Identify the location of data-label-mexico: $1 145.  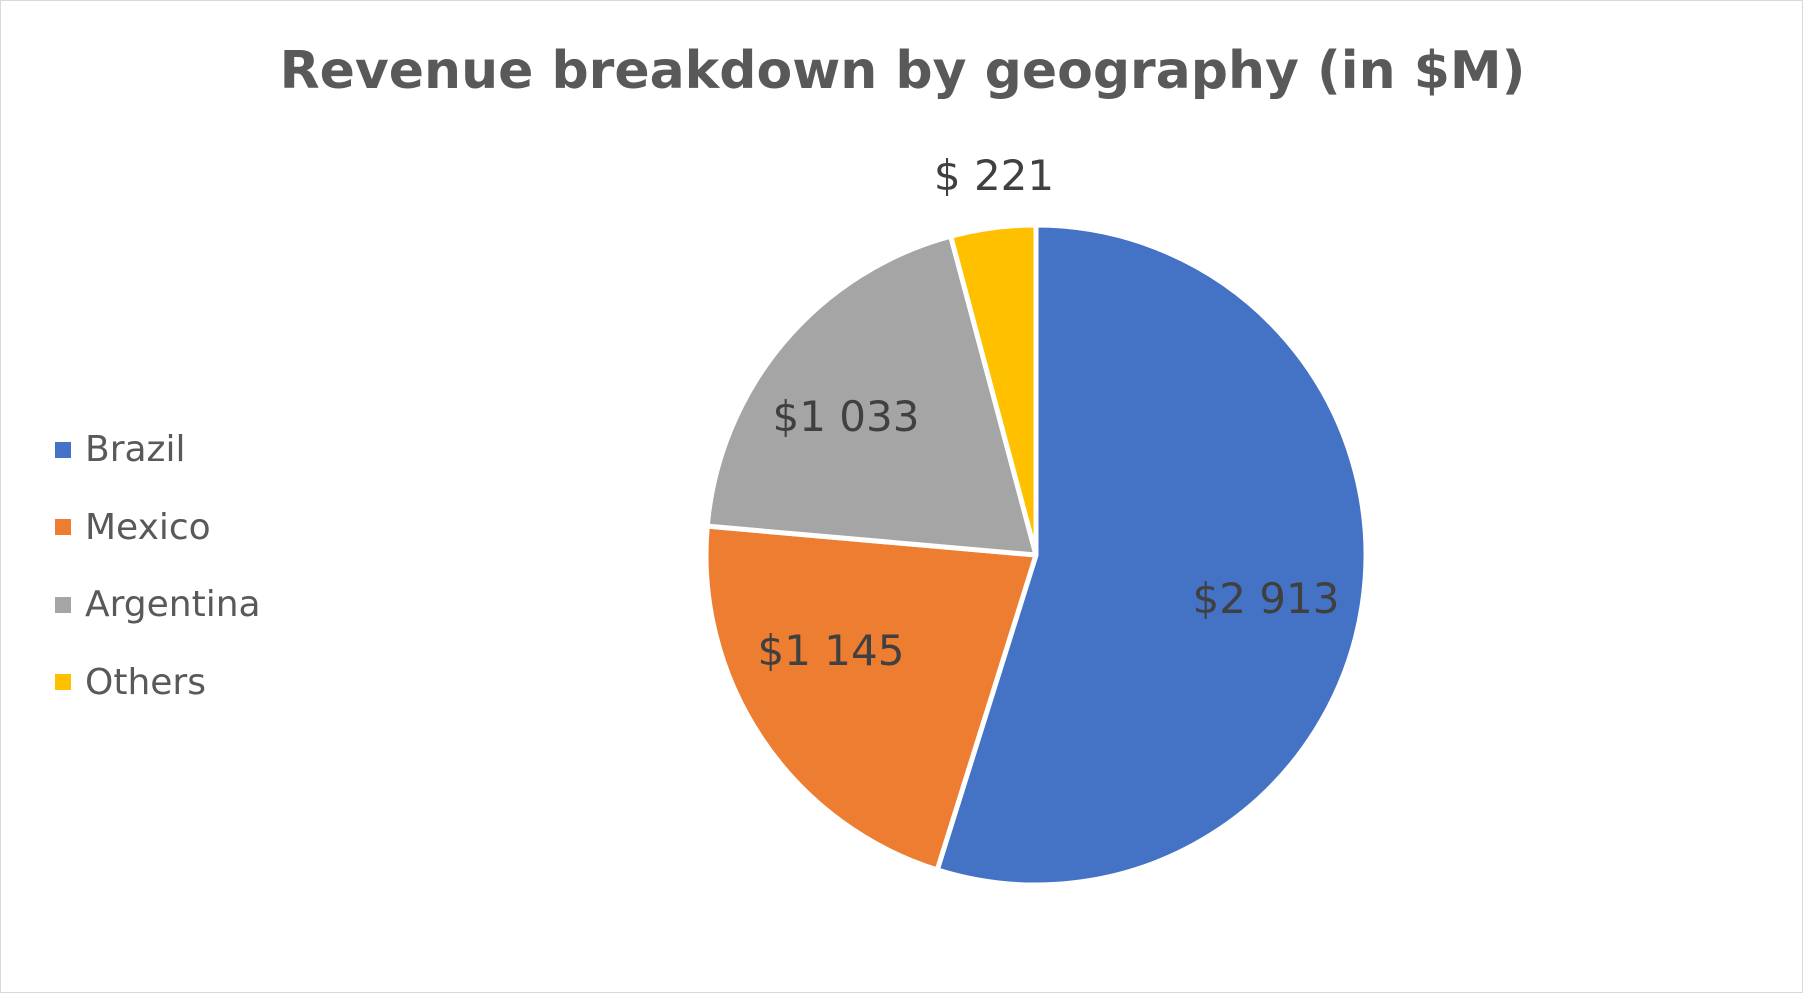
(831, 650).